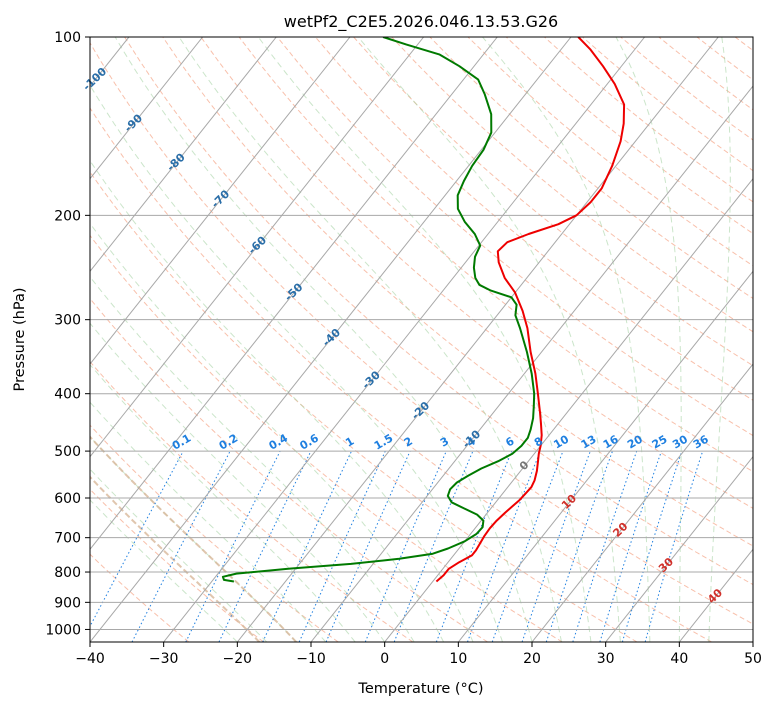  Describe the element at coordinates (164, 659) in the screenshot. I see `x-tick-label: −30` at that location.